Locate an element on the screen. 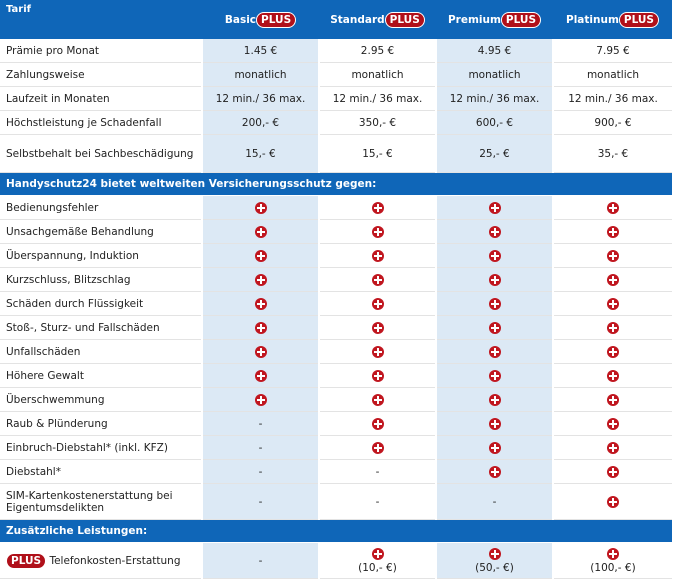 This screenshot has width=678, height=579. plan-header: Standard PLUS is located at coordinates (377, 19).